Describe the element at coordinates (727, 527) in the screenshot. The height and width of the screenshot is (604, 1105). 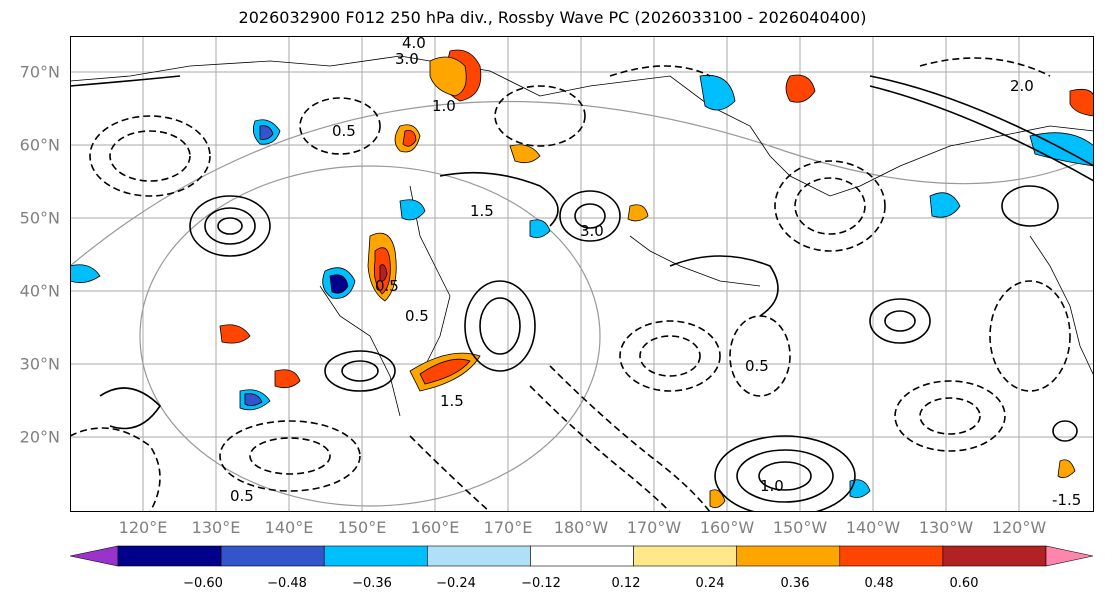
I see `lon-label-160w: 160°W` at that location.